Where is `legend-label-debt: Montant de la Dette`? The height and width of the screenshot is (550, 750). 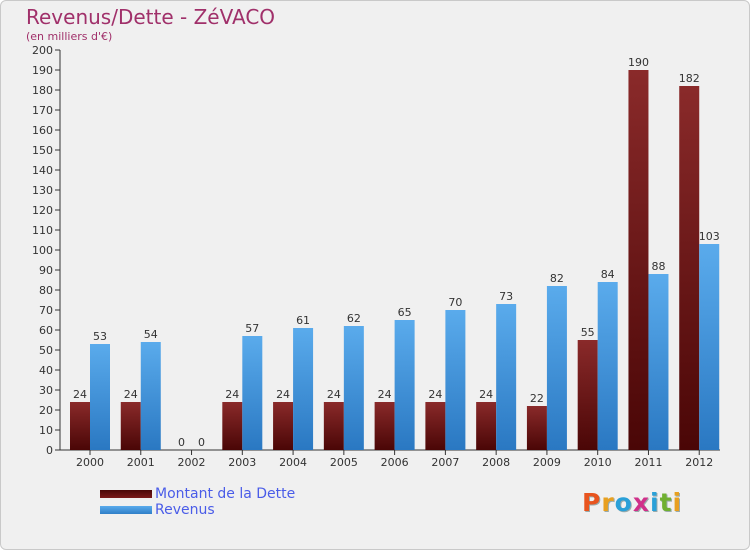
legend-label-debt: Montant de la Dette is located at coordinates (225, 494).